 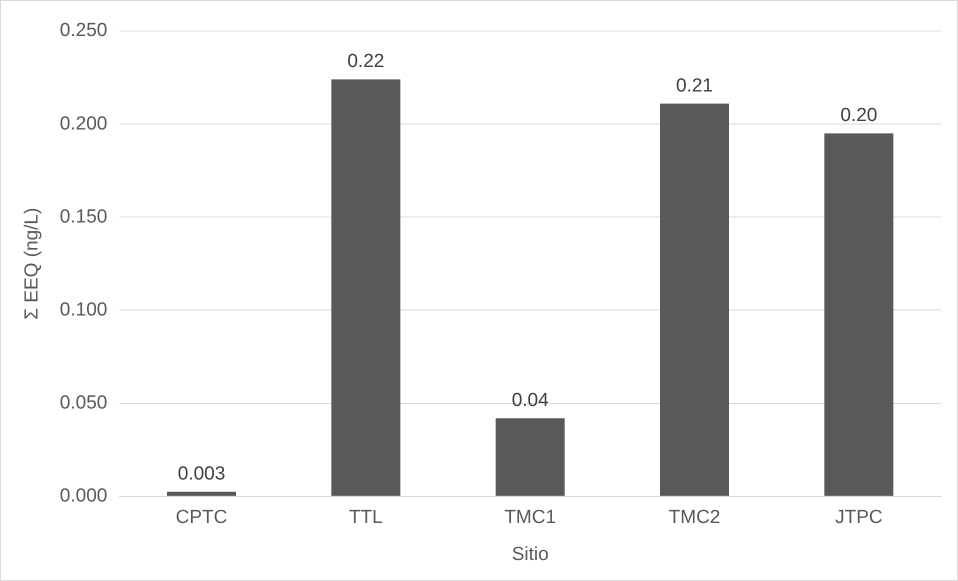 I want to click on y-tick-label: 0.000, so click(x=84, y=496).